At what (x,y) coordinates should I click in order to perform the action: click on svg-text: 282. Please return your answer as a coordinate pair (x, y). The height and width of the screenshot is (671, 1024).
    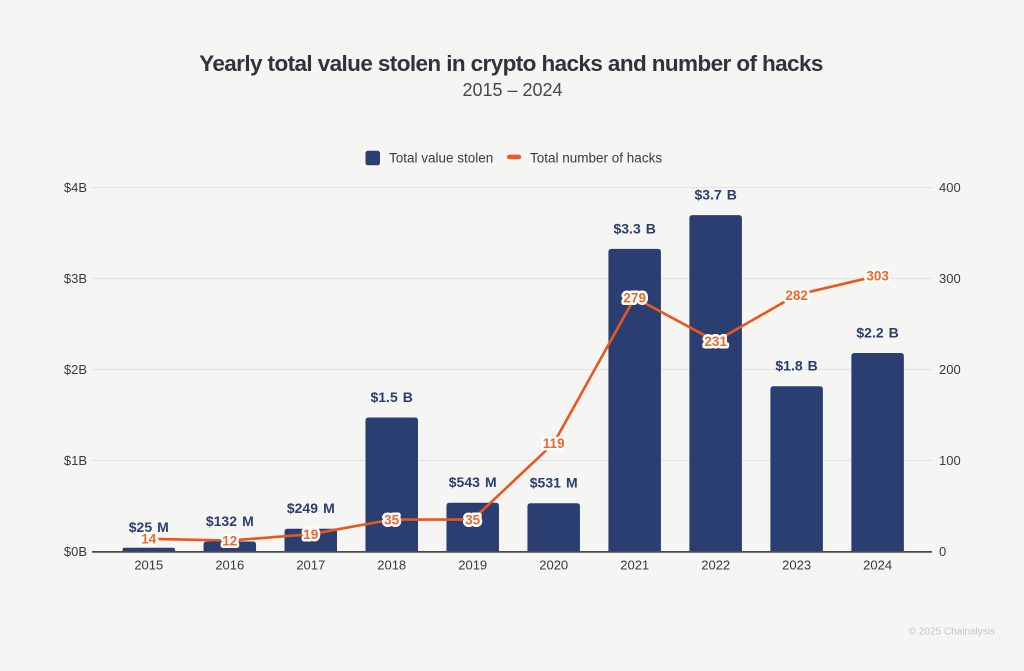
    Looking at the image, I should click on (796, 295).